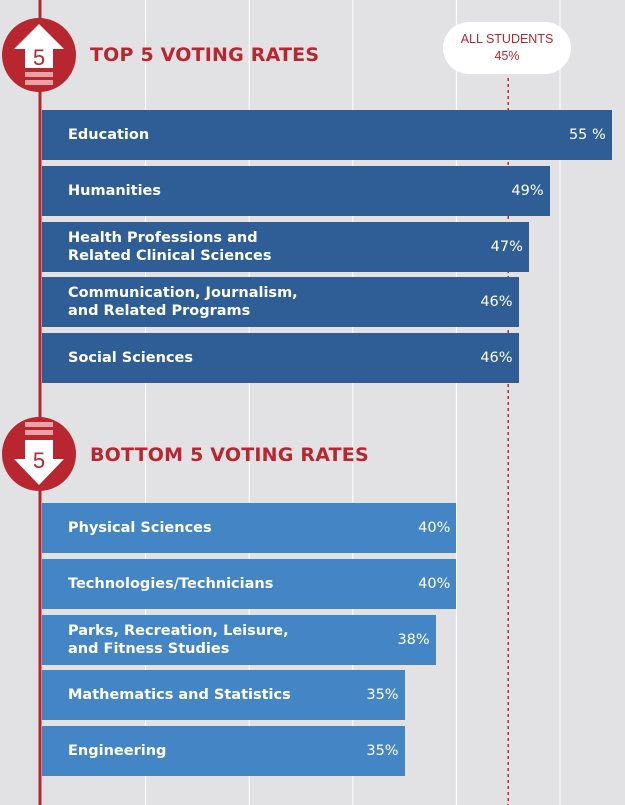 The height and width of the screenshot is (805, 625). What do you see at coordinates (205, 55) in the screenshot?
I see `top-section-title: TOP 5 VOTING RATES` at bounding box center [205, 55].